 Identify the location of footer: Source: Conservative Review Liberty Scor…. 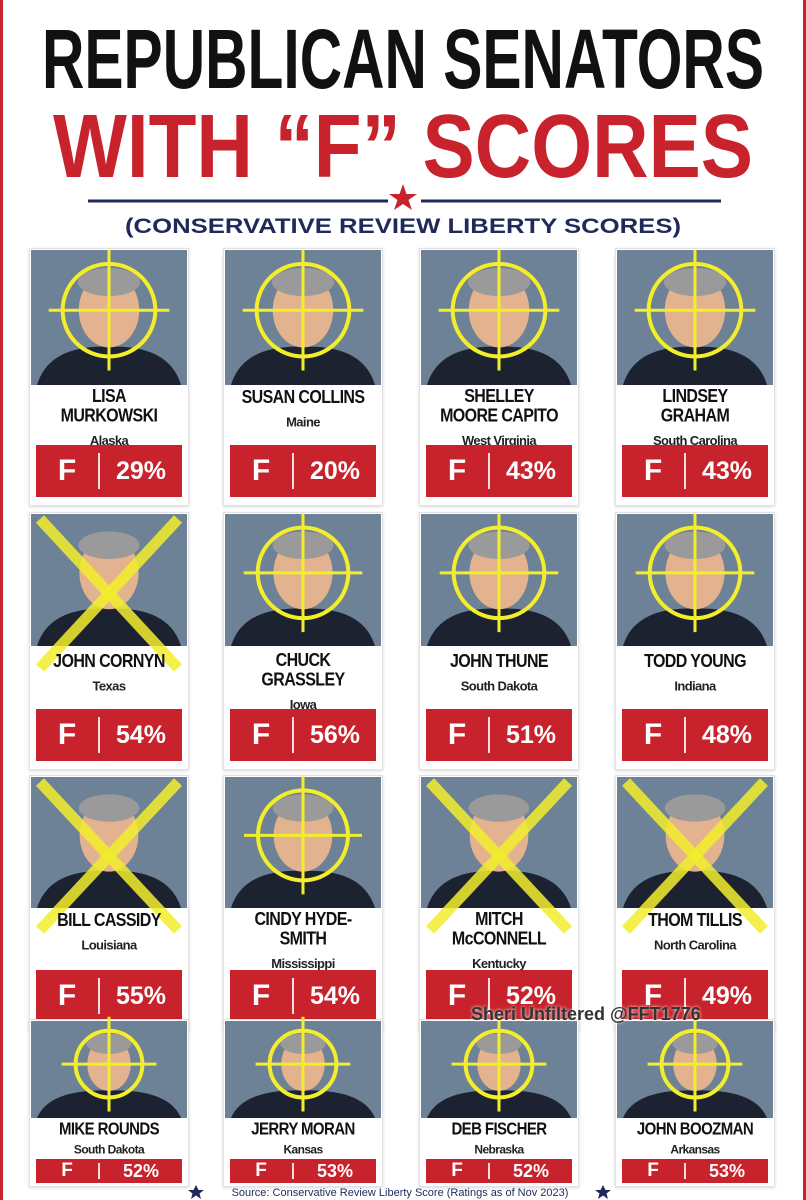
(399, 1192).